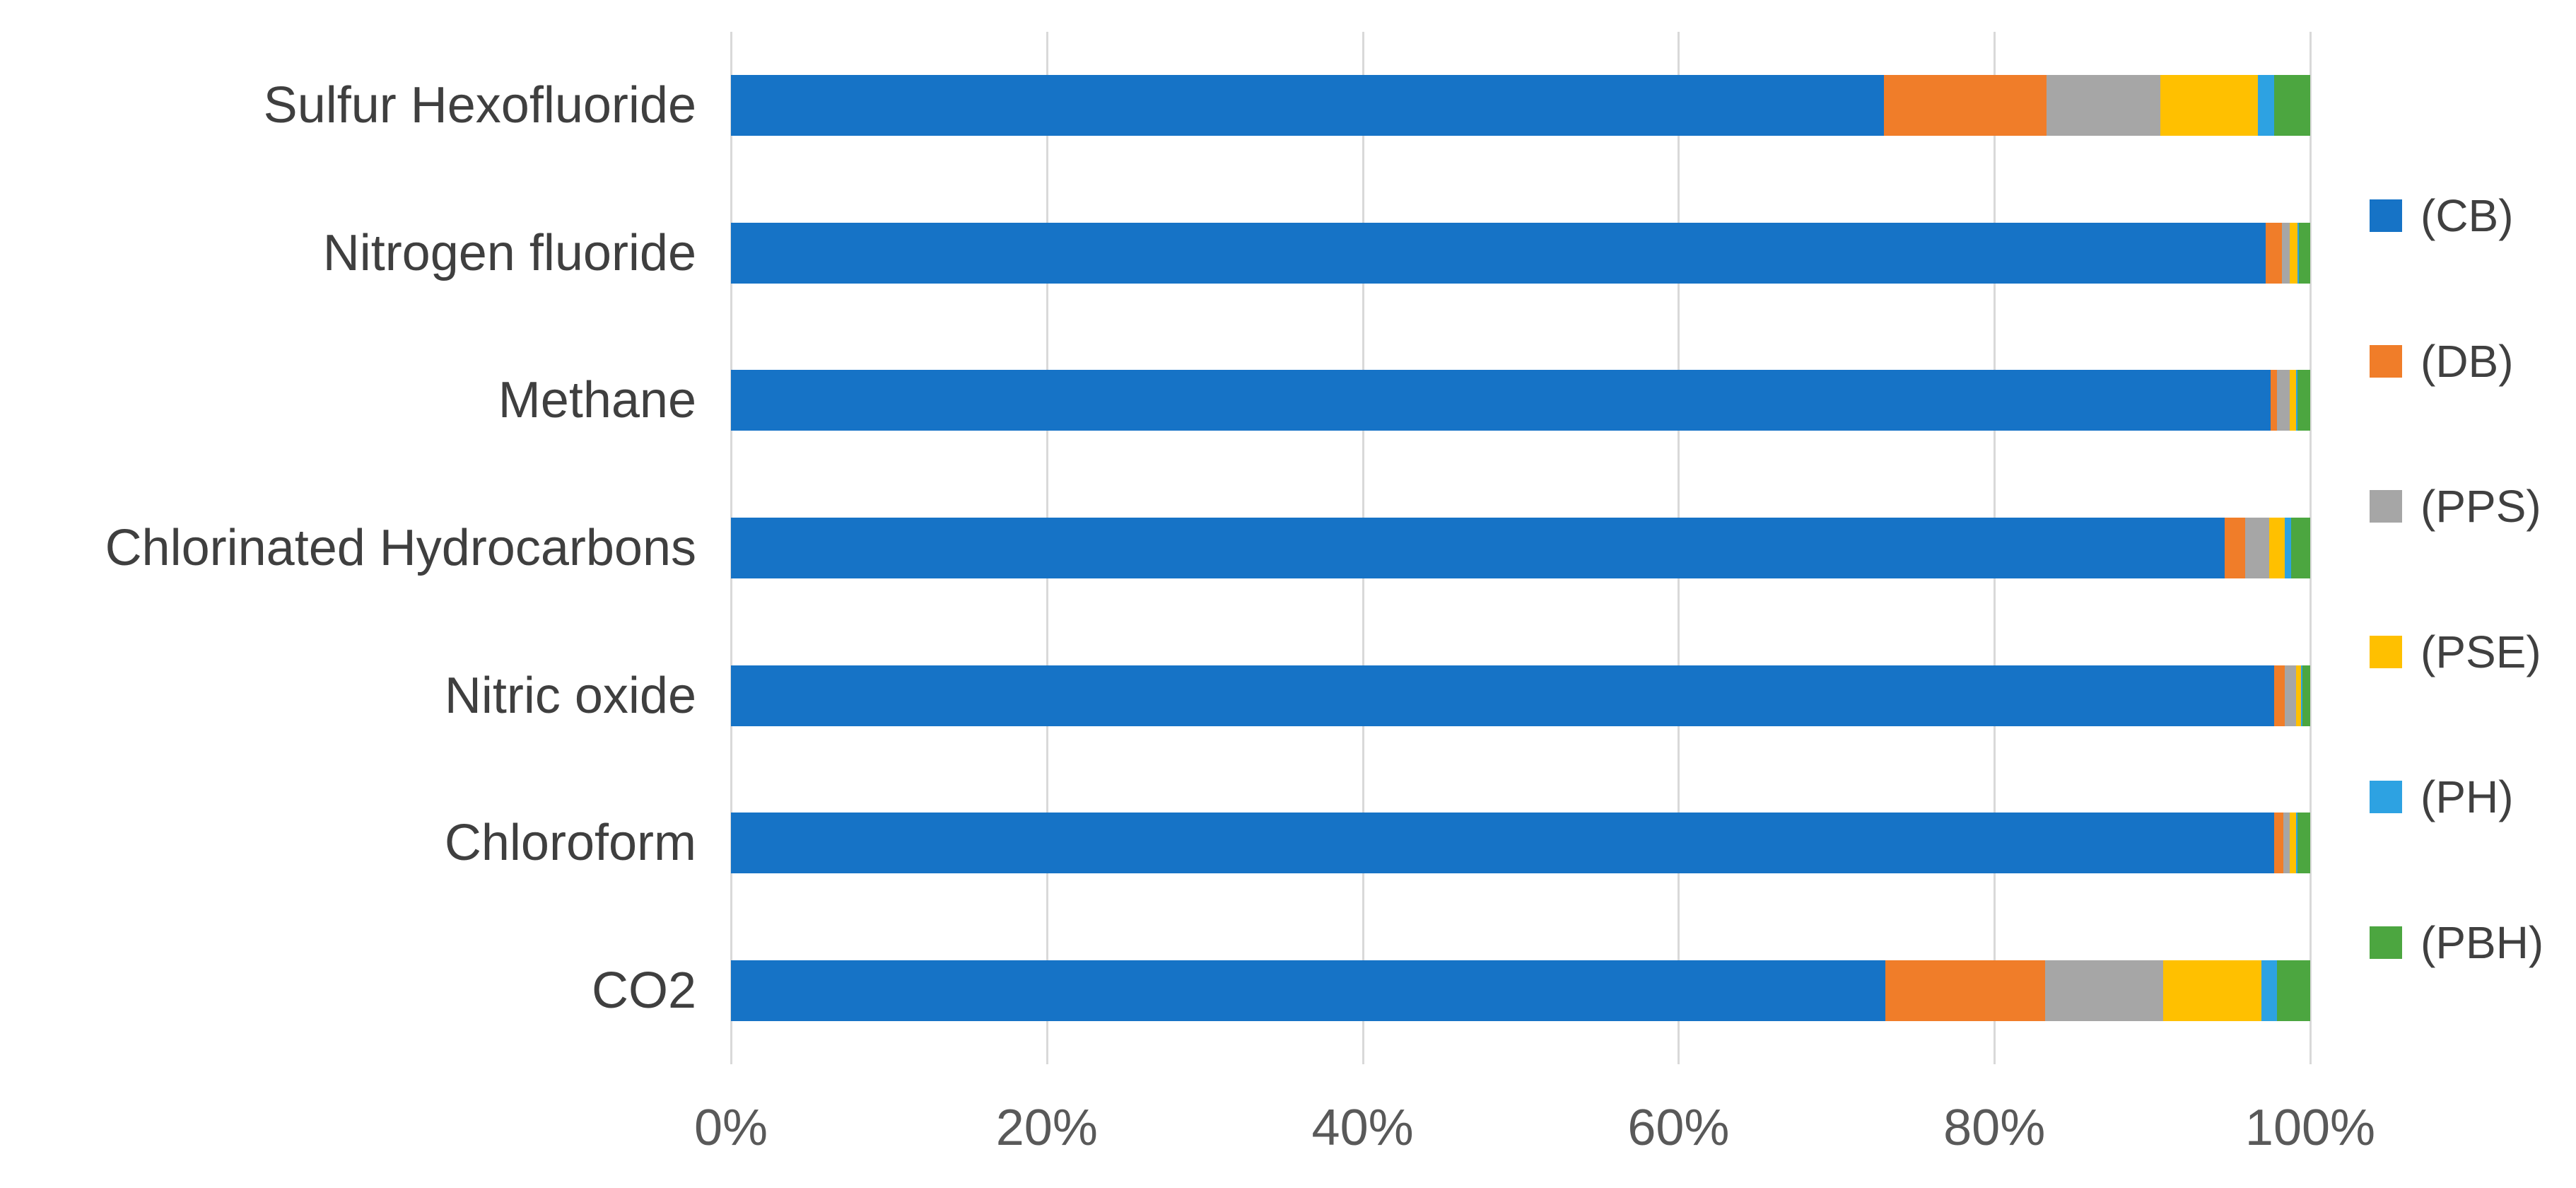  Describe the element at coordinates (509, 252) in the screenshot. I see `category-label: Nitrogen fluoride` at that location.